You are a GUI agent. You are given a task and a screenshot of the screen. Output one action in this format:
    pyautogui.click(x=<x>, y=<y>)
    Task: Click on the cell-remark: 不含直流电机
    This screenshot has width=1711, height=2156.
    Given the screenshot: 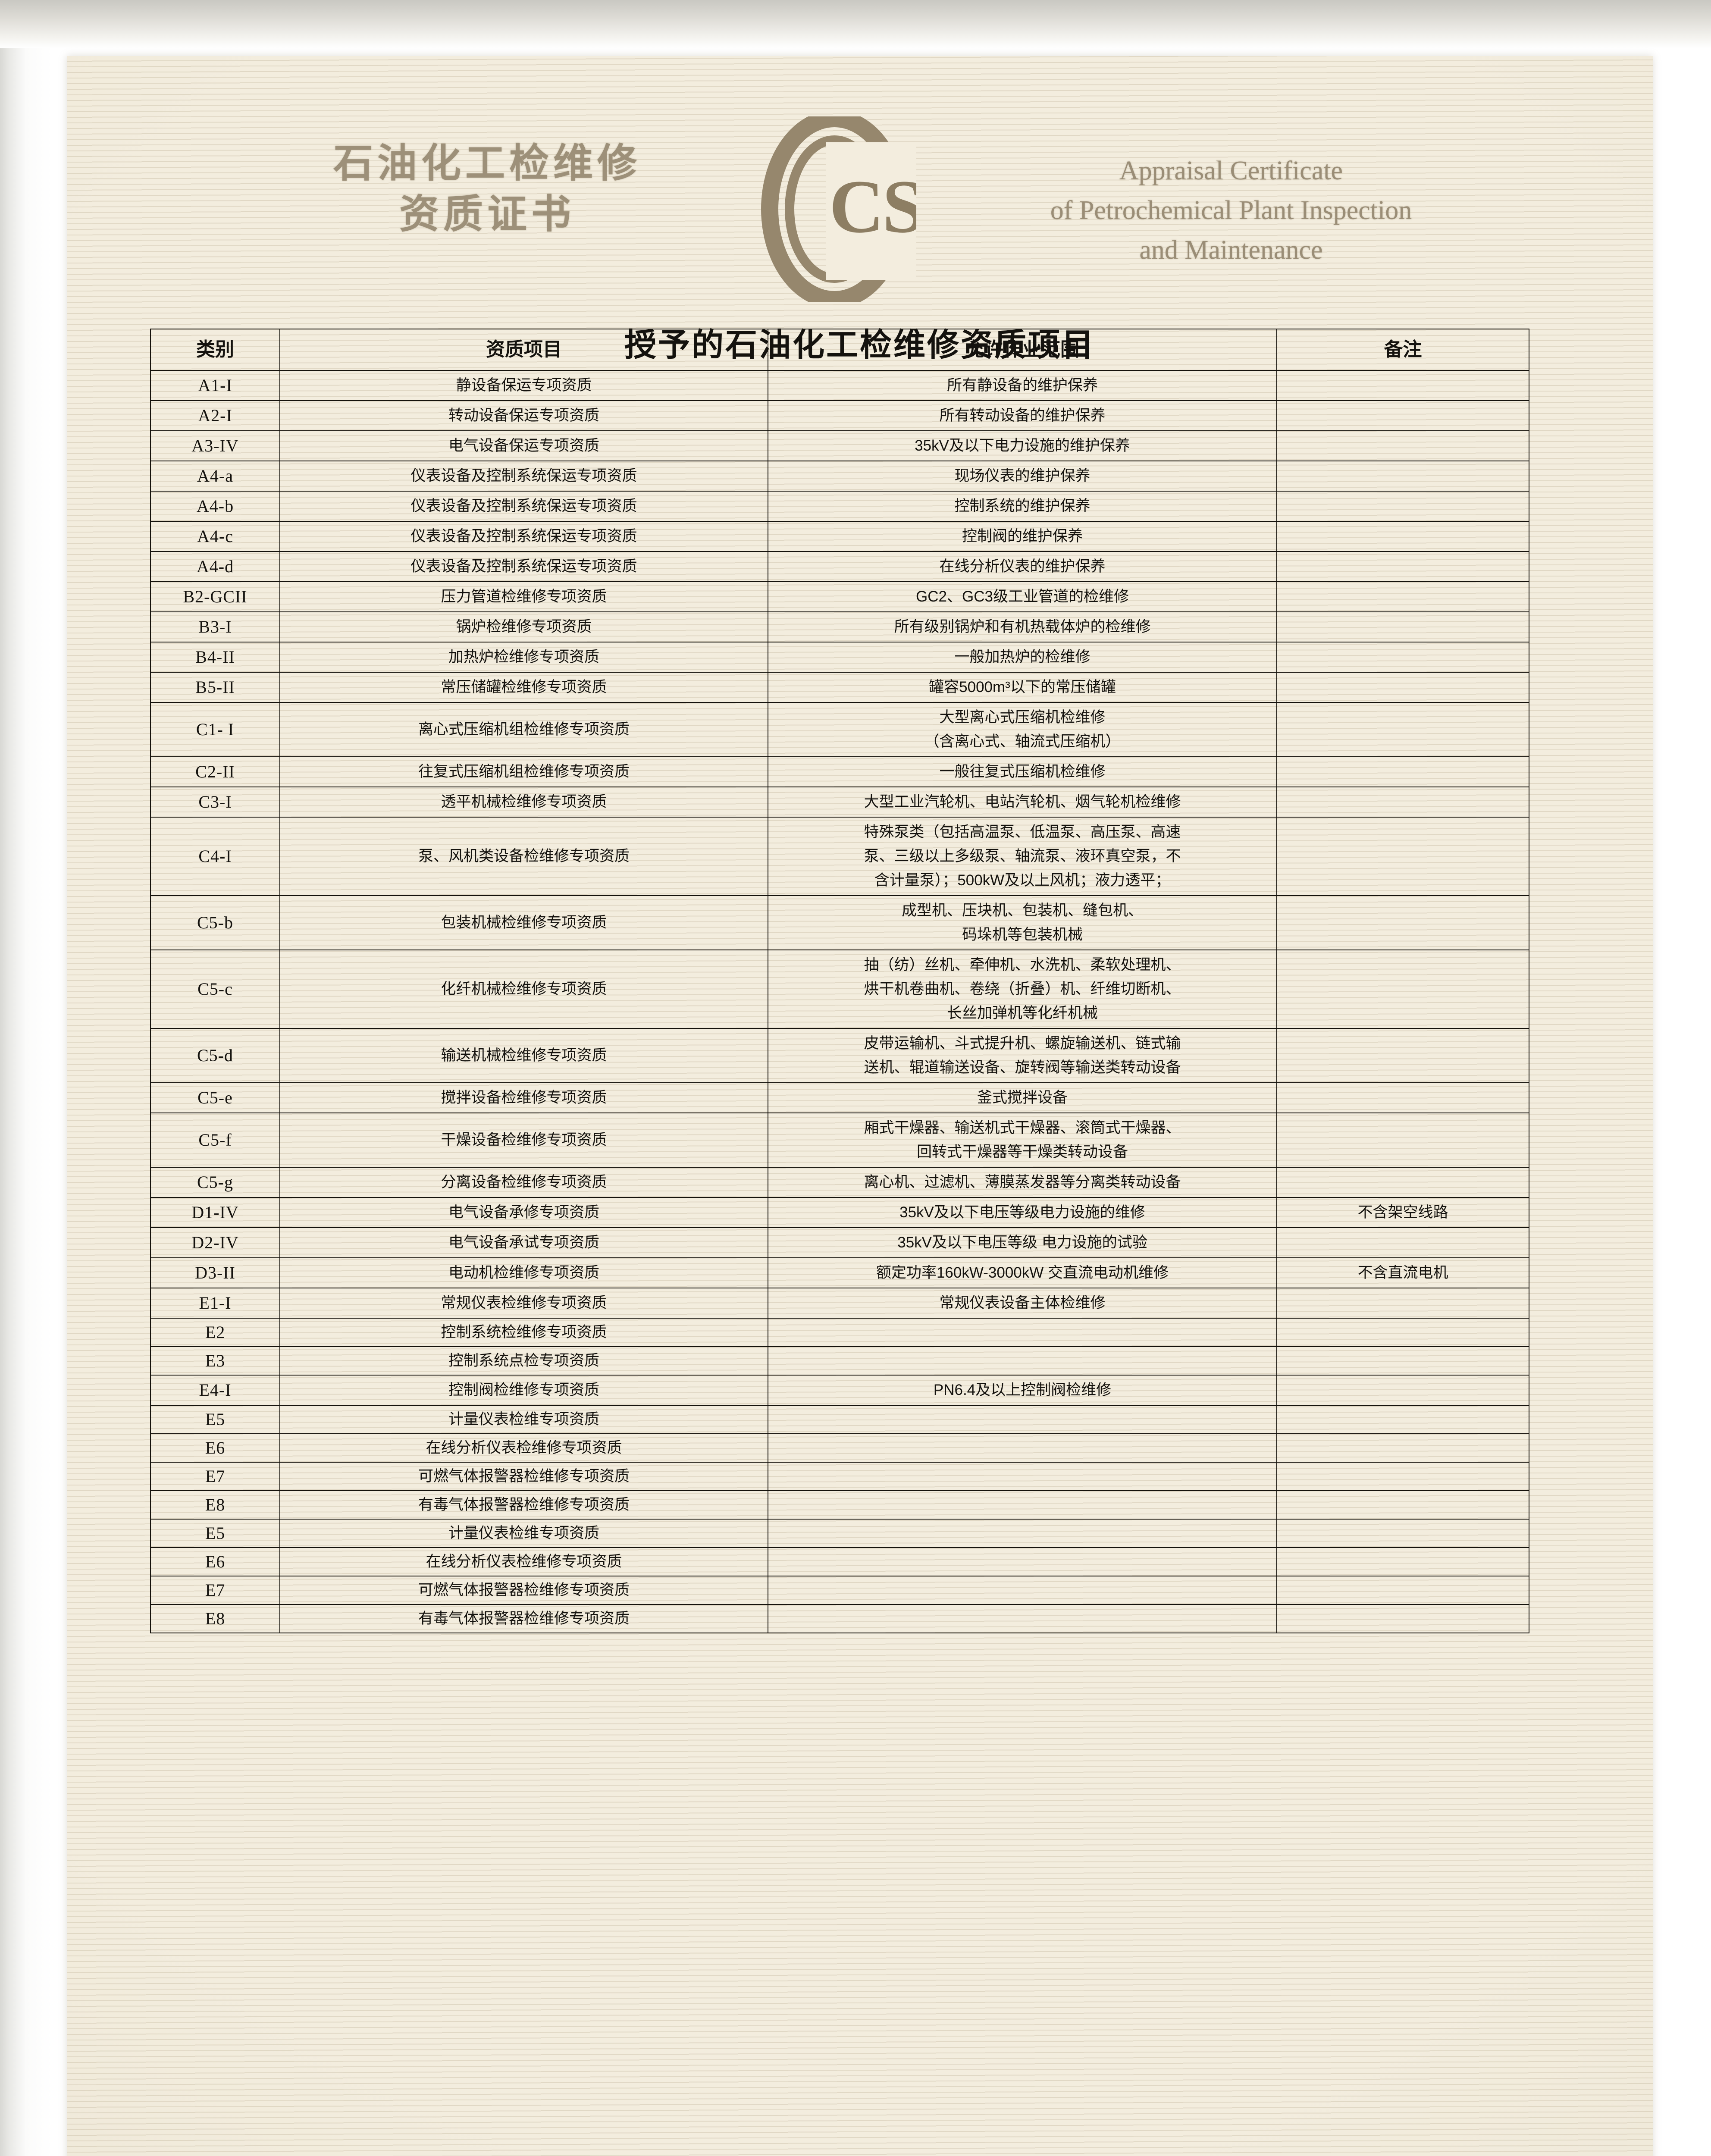 What is the action you would take?
    pyautogui.click(x=1402, y=1272)
    